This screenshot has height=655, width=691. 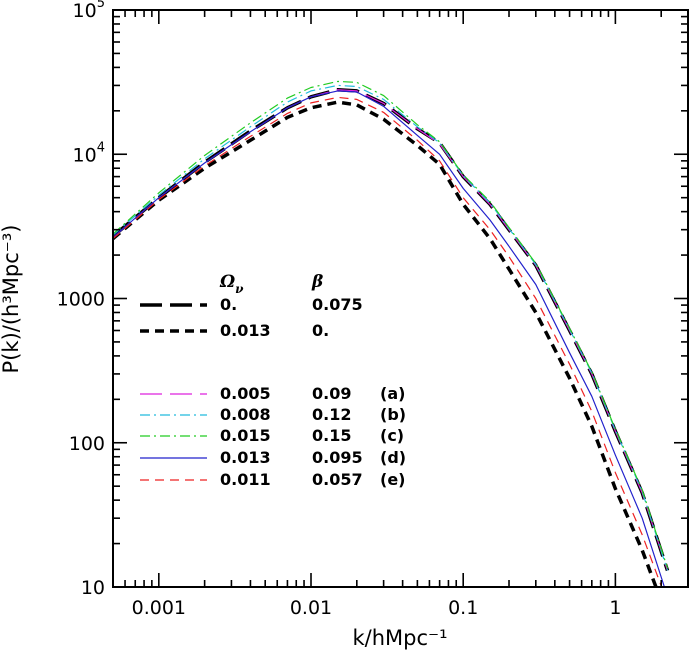 I want to click on x-axis-title: k/hMpc⁻¹, so click(x=399, y=638).